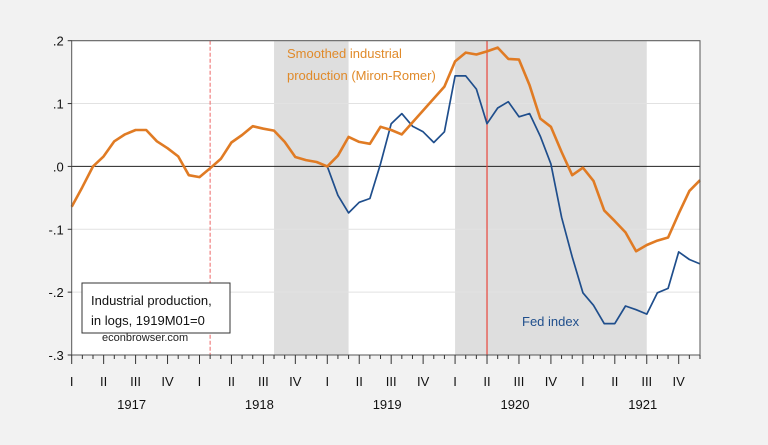 The image size is (768, 445). Describe the element at coordinates (642, 404) in the screenshot. I see `x-year-label: 1921` at that location.